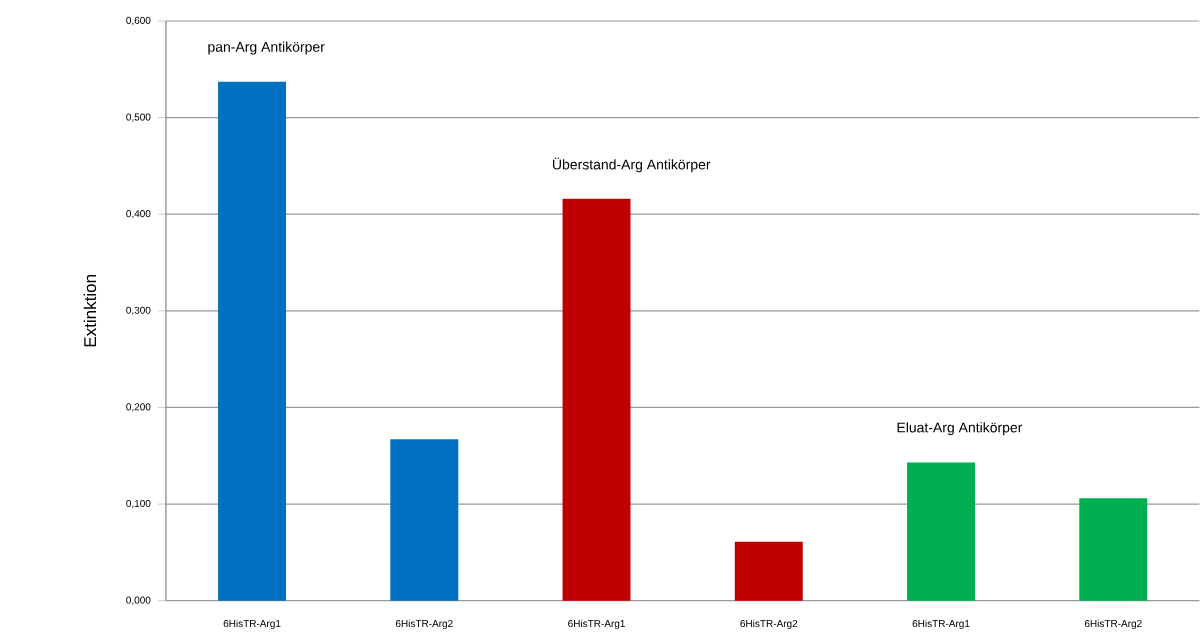 The width and height of the screenshot is (1200, 641). What do you see at coordinates (138, 21) in the screenshot?
I see `y-tick-label: 0,600` at bounding box center [138, 21].